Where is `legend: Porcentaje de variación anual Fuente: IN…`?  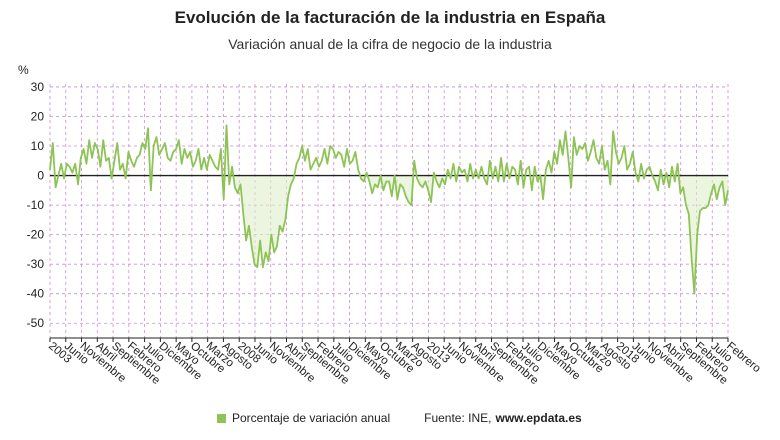 legend: Porcentaje de variación anual Fuente: IN… is located at coordinates (399, 418).